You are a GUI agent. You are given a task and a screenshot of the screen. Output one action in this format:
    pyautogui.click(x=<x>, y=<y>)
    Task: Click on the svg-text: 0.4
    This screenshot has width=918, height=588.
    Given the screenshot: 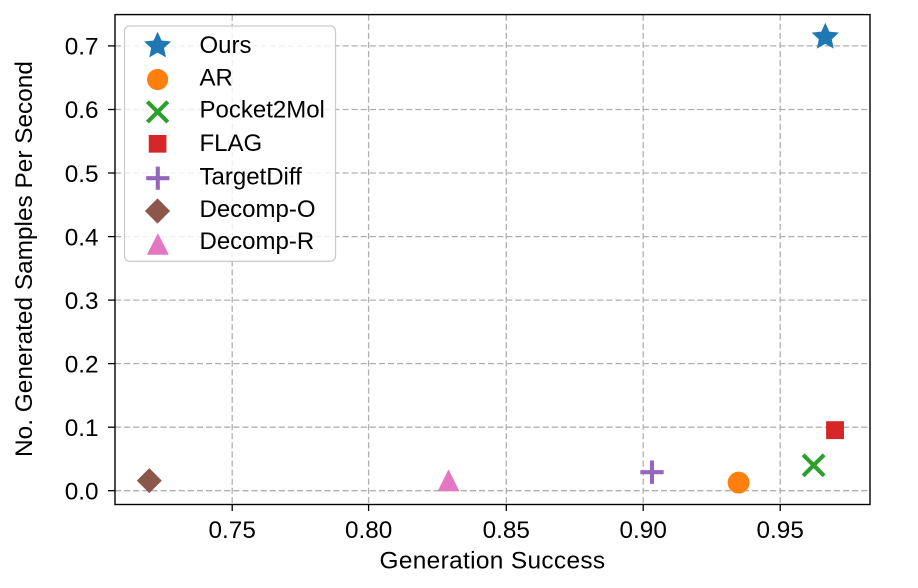 What is the action you would take?
    pyautogui.click(x=82, y=237)
    